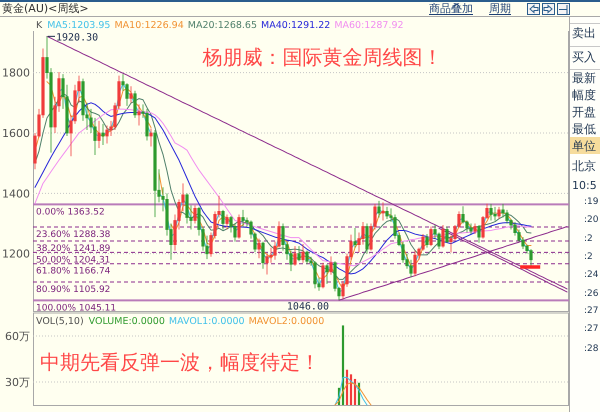 The width and height of the screenshot is (600, 412). Describe the element at coordinates (73, 249) in the screenshot. I see `ref-line-label: 38.20% 1241.89` at that location.